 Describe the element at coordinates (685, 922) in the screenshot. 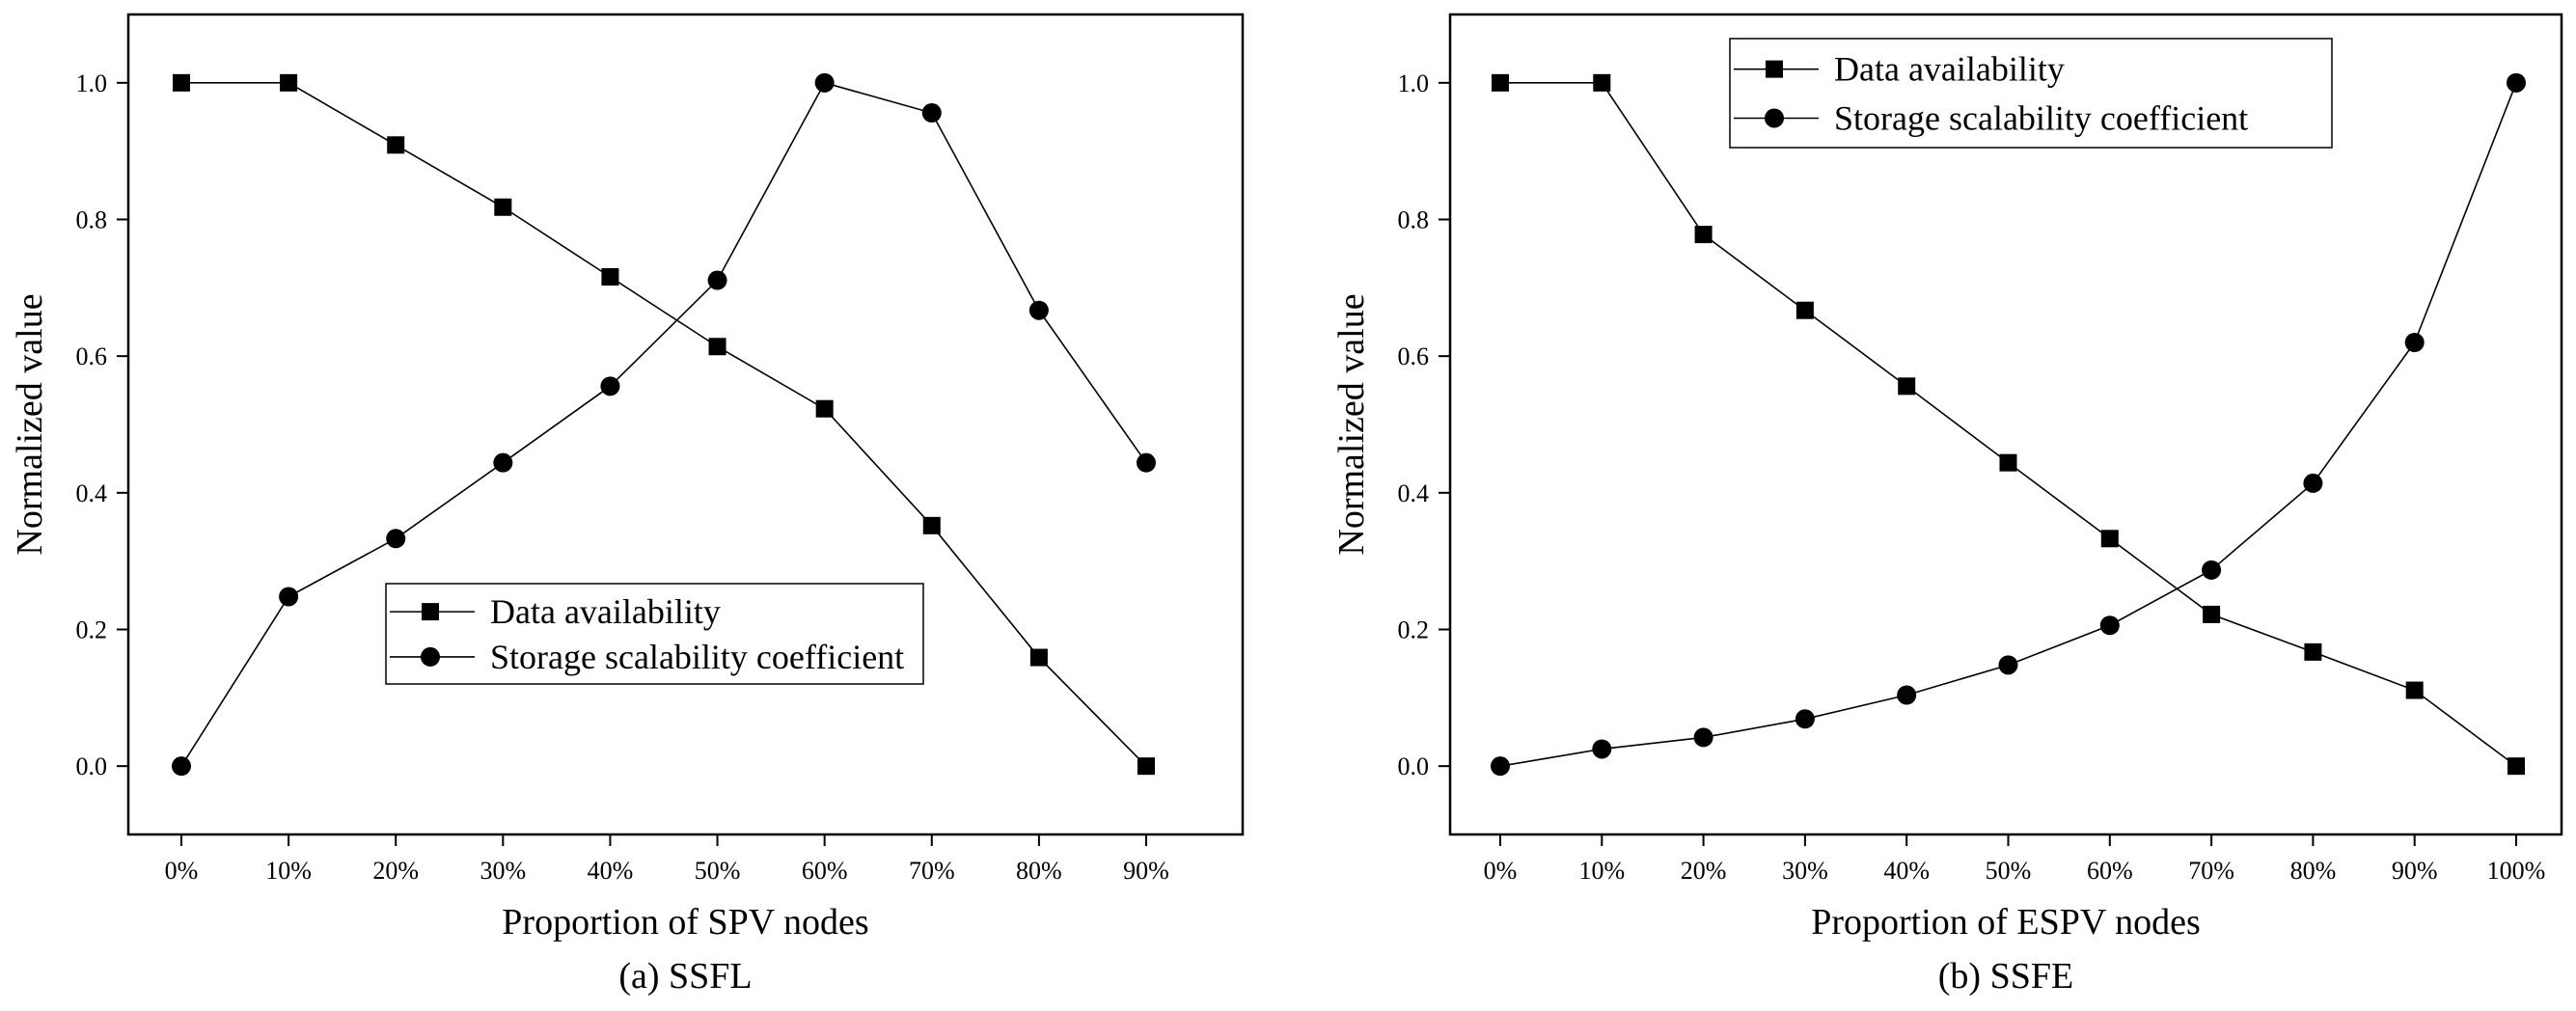

I see `x-axis-title: Proportion of SPV nodes` at that location.